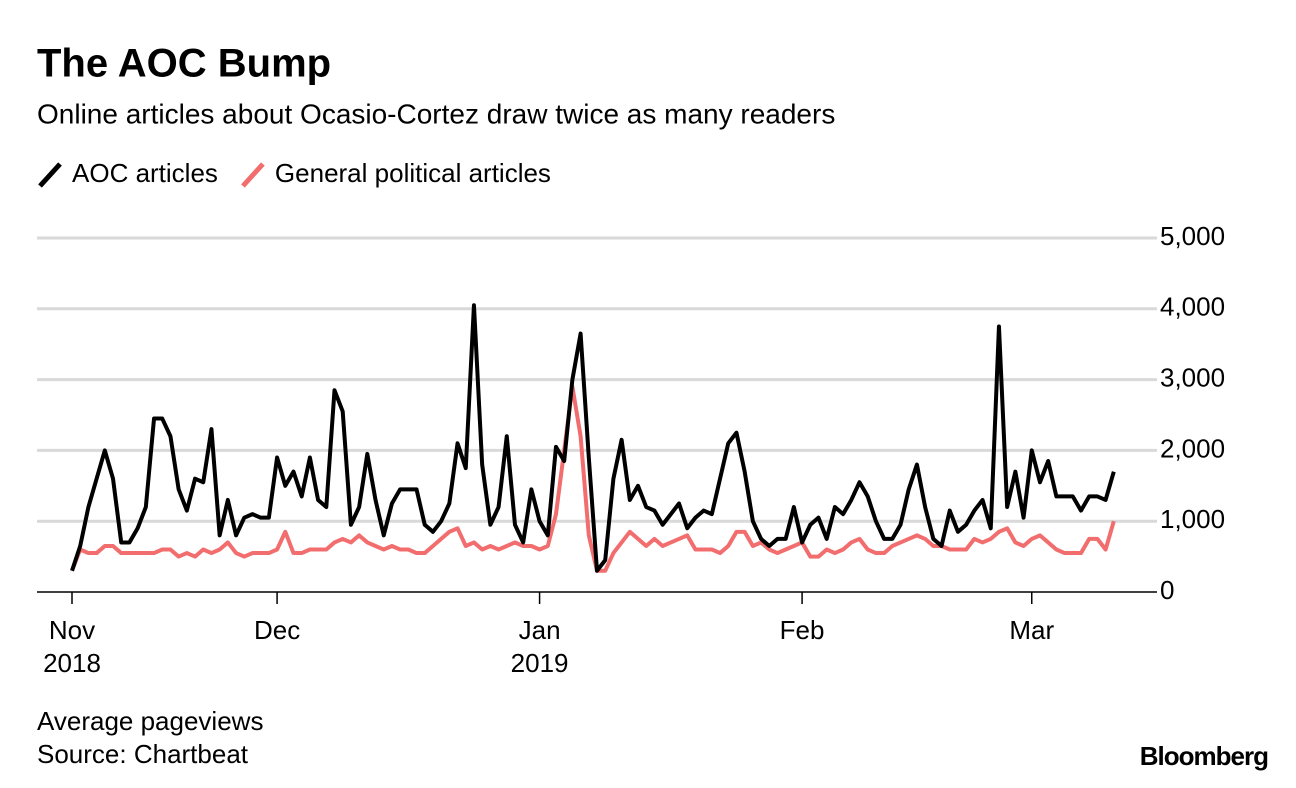 The image size is (1296, 788). I want to click on y-tick-label: 4,000, so click(1192, 307).